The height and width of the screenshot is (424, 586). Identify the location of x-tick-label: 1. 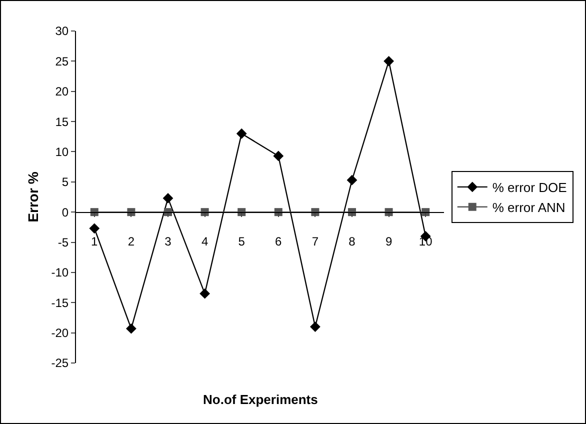
(94, 241).